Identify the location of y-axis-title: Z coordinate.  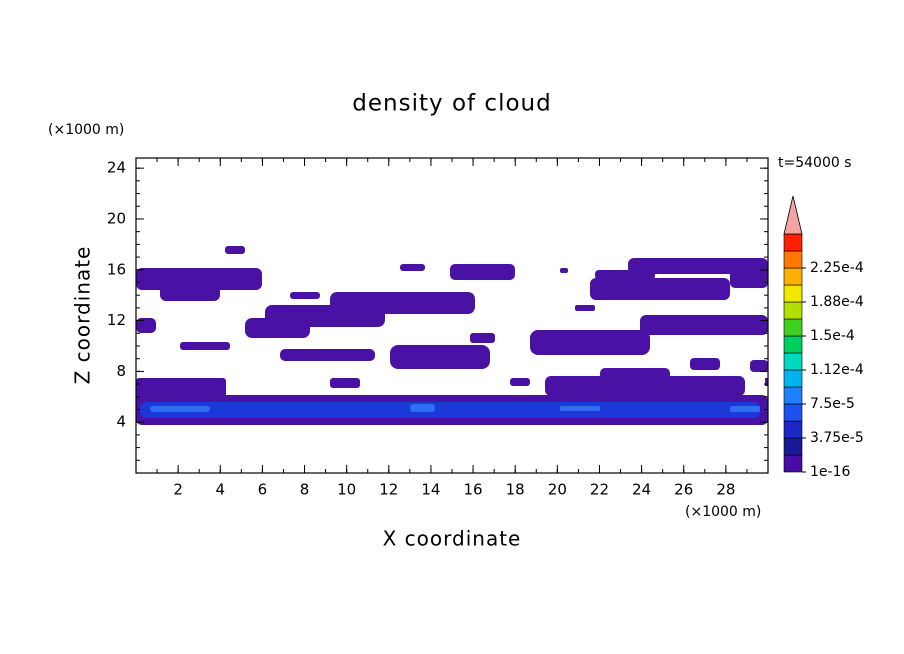
(83, 315).